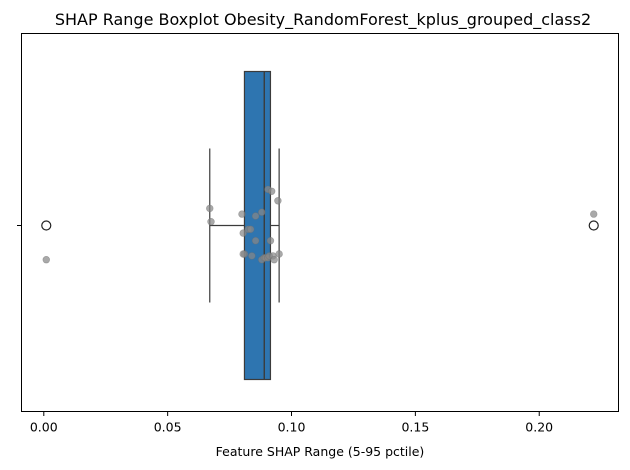 The height and width of the screenshot is (470, 630). I want to click on x-tick-label: 0.00, so click(44, 427).